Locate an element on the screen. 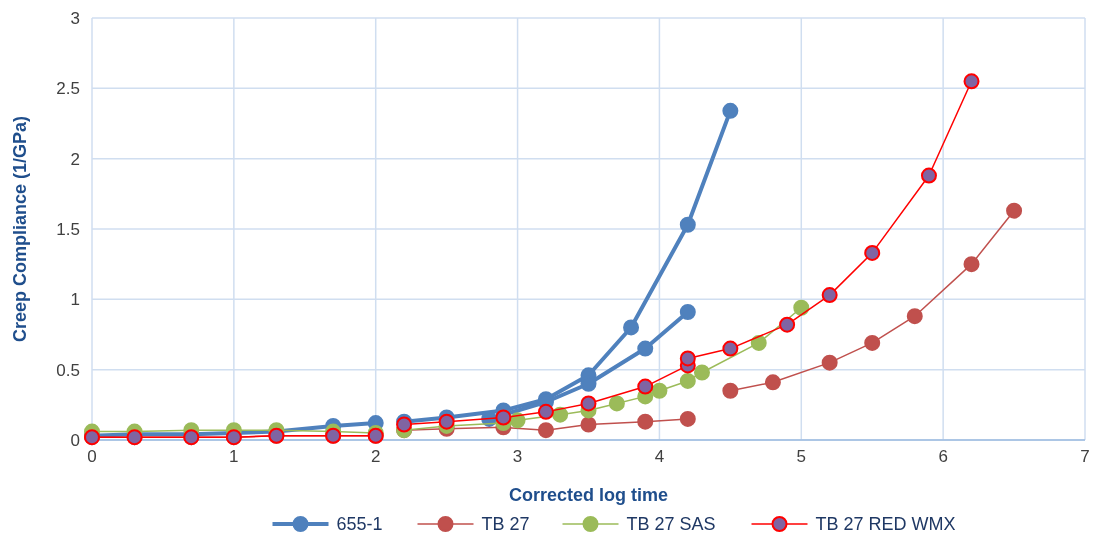 The width and height of the screenshot is (1093, 543). y-tick-label: 0.5 is located at coordinates (68, 370).